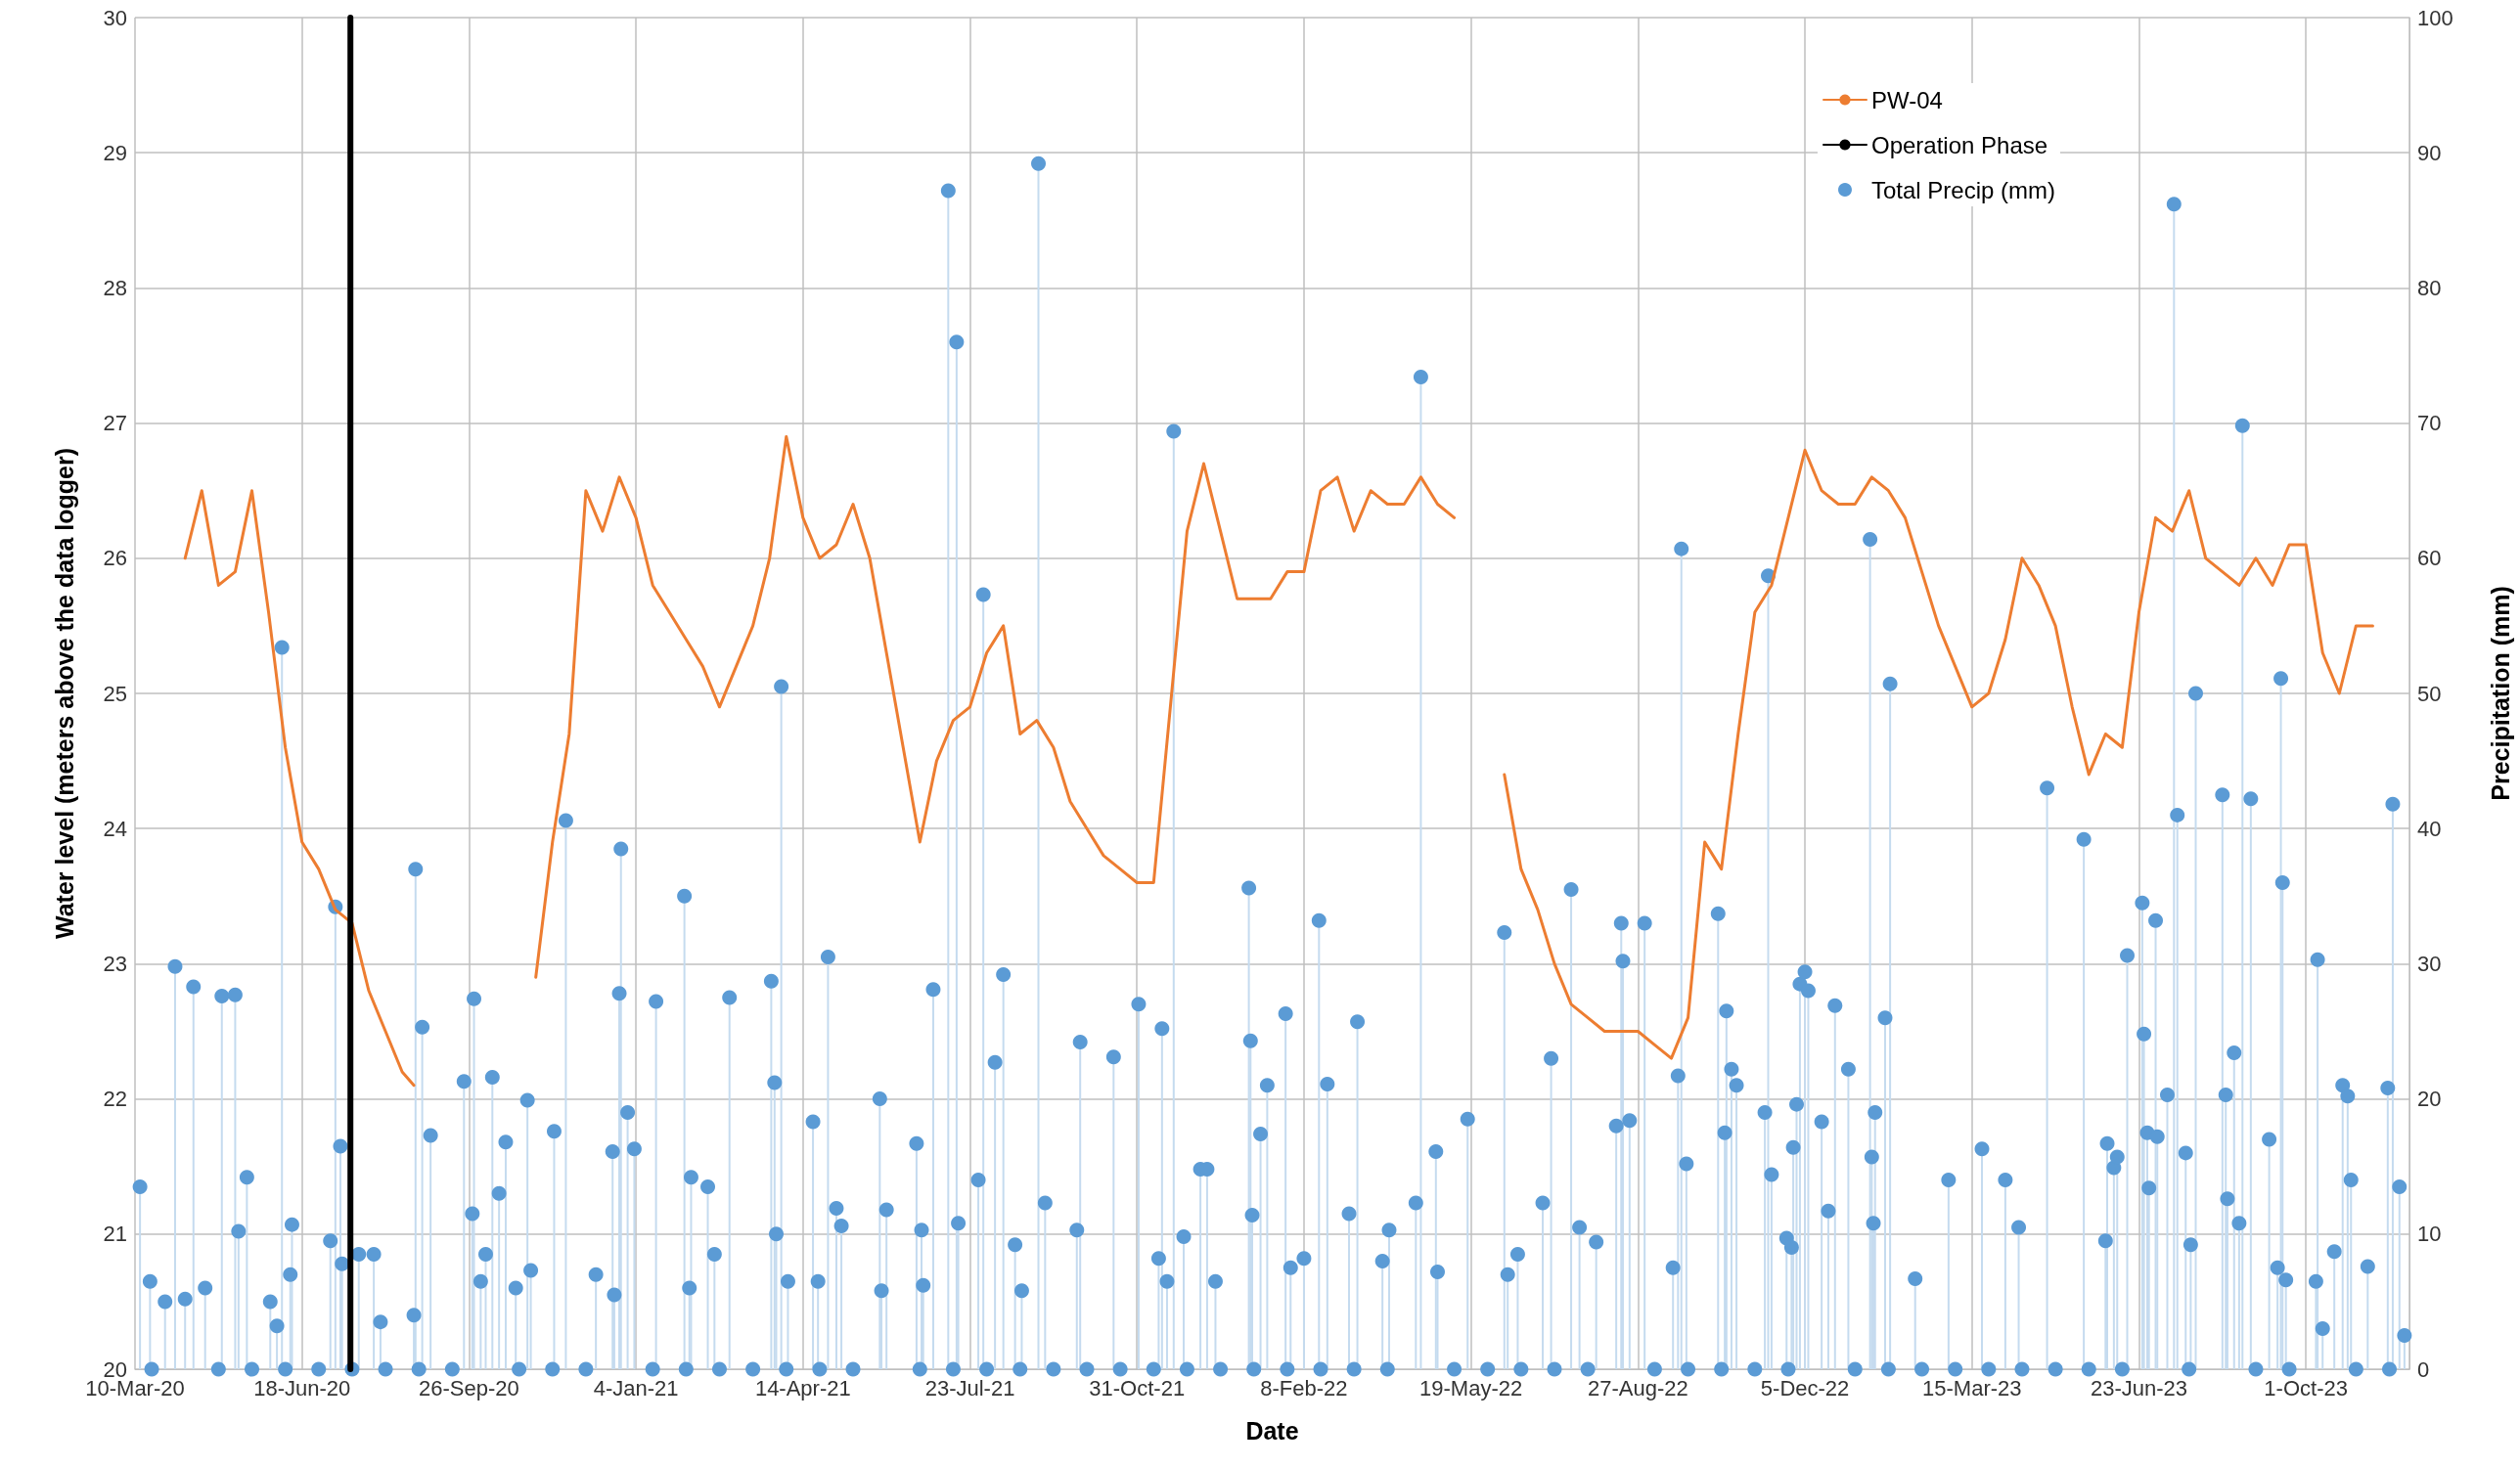  What do you see at coordinates (2429, 1234) in the screenshot?
I see `y2-tick-label: 10` at bounding box center [2429, 1234].